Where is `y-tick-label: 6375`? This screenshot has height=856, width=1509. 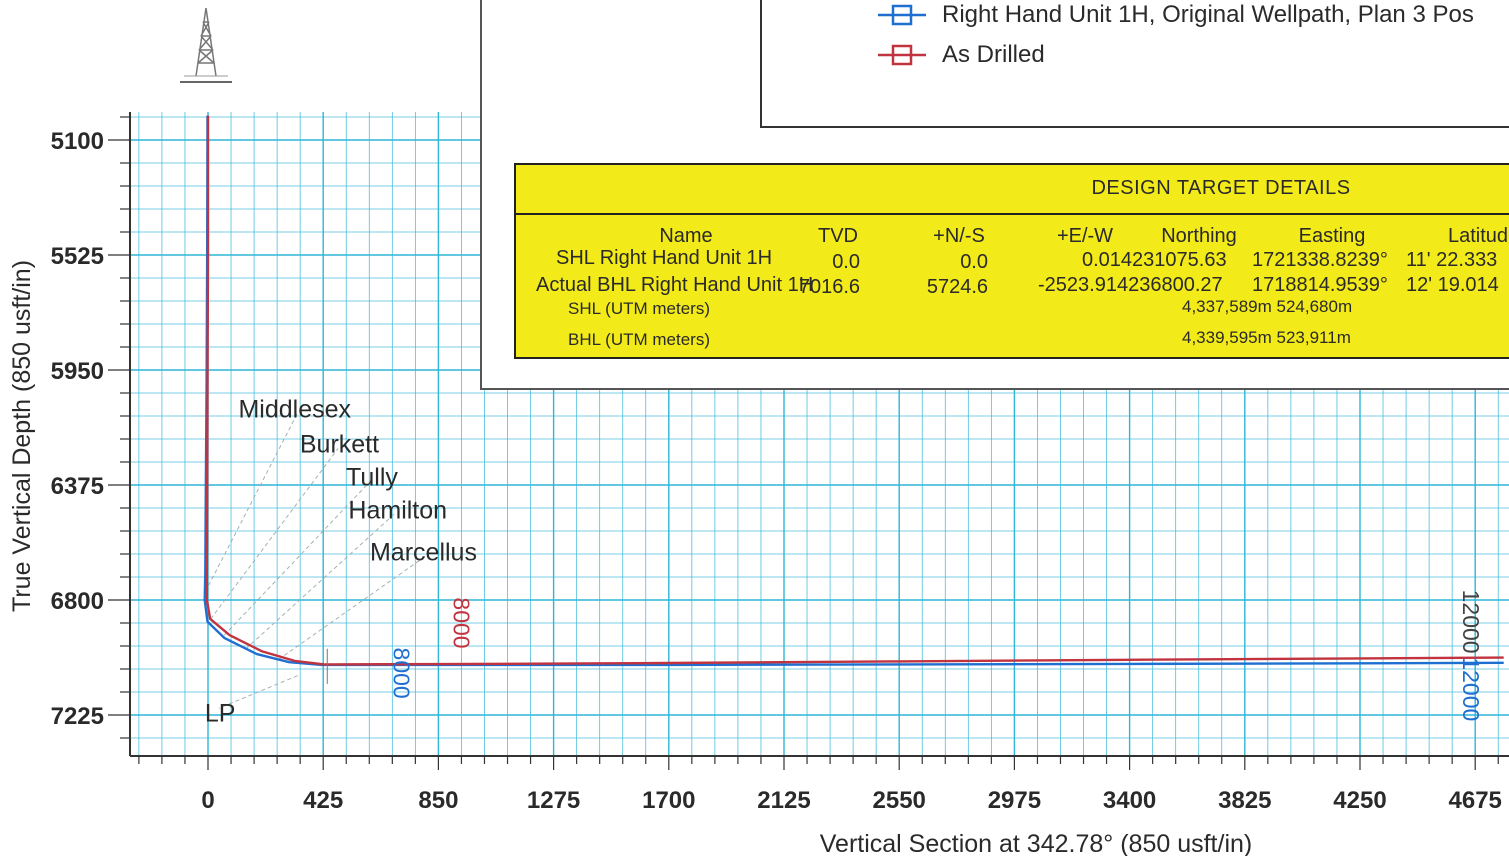 y-tick-label: 6375 is located at coordinates (77, 486).